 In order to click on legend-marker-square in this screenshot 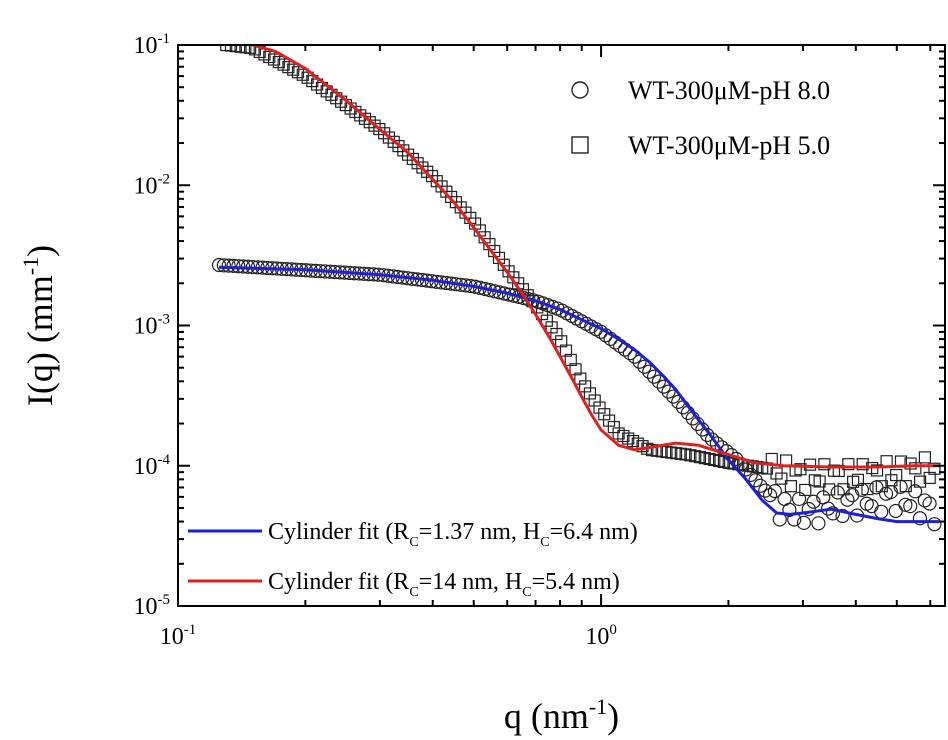, I will do `click(580, 145)`.